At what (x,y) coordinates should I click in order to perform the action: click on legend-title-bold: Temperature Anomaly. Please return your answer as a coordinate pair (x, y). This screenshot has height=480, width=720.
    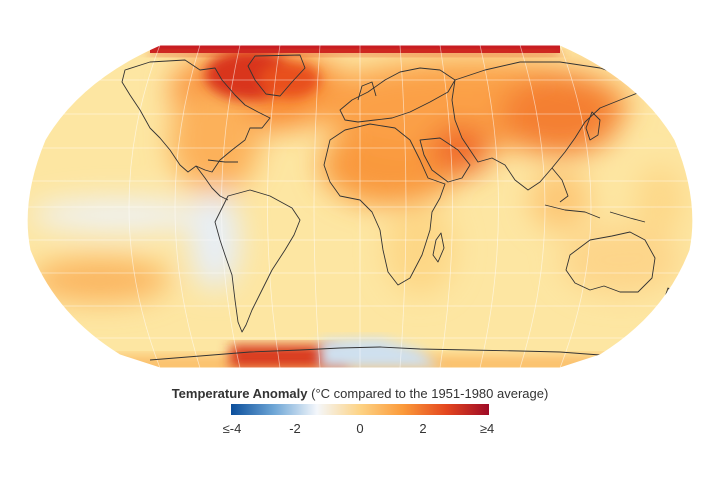
    Looking at the image, I should click on (239, 393).